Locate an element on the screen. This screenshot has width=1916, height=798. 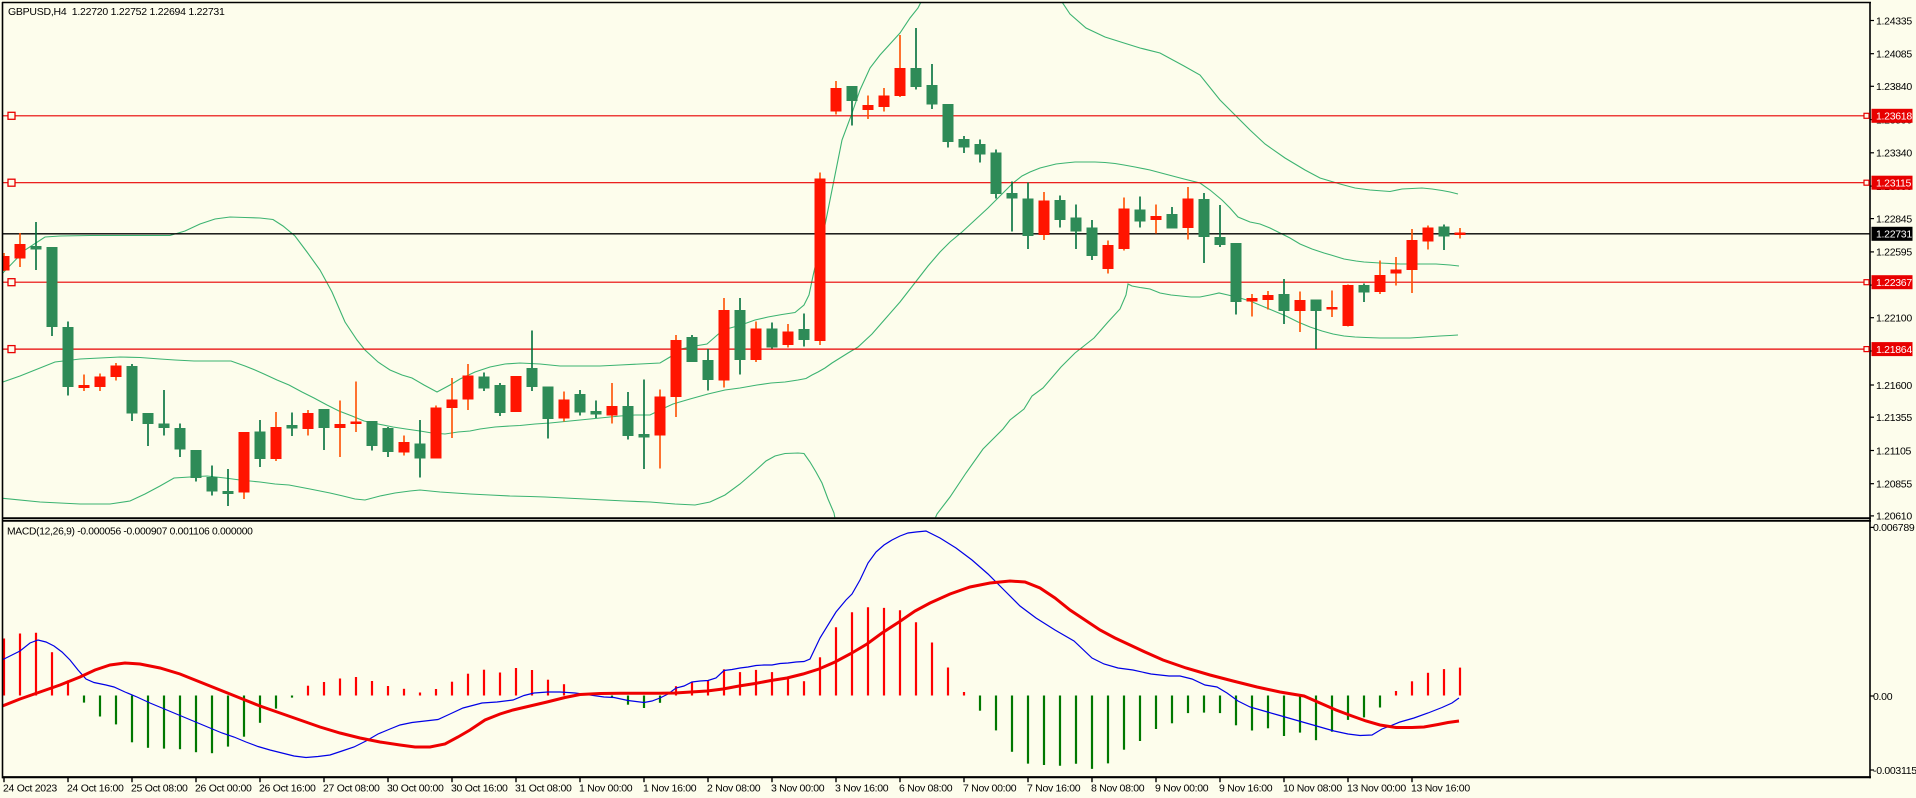
svg-text: 7 Nov 00:00 is located at coordinates (990, 789).